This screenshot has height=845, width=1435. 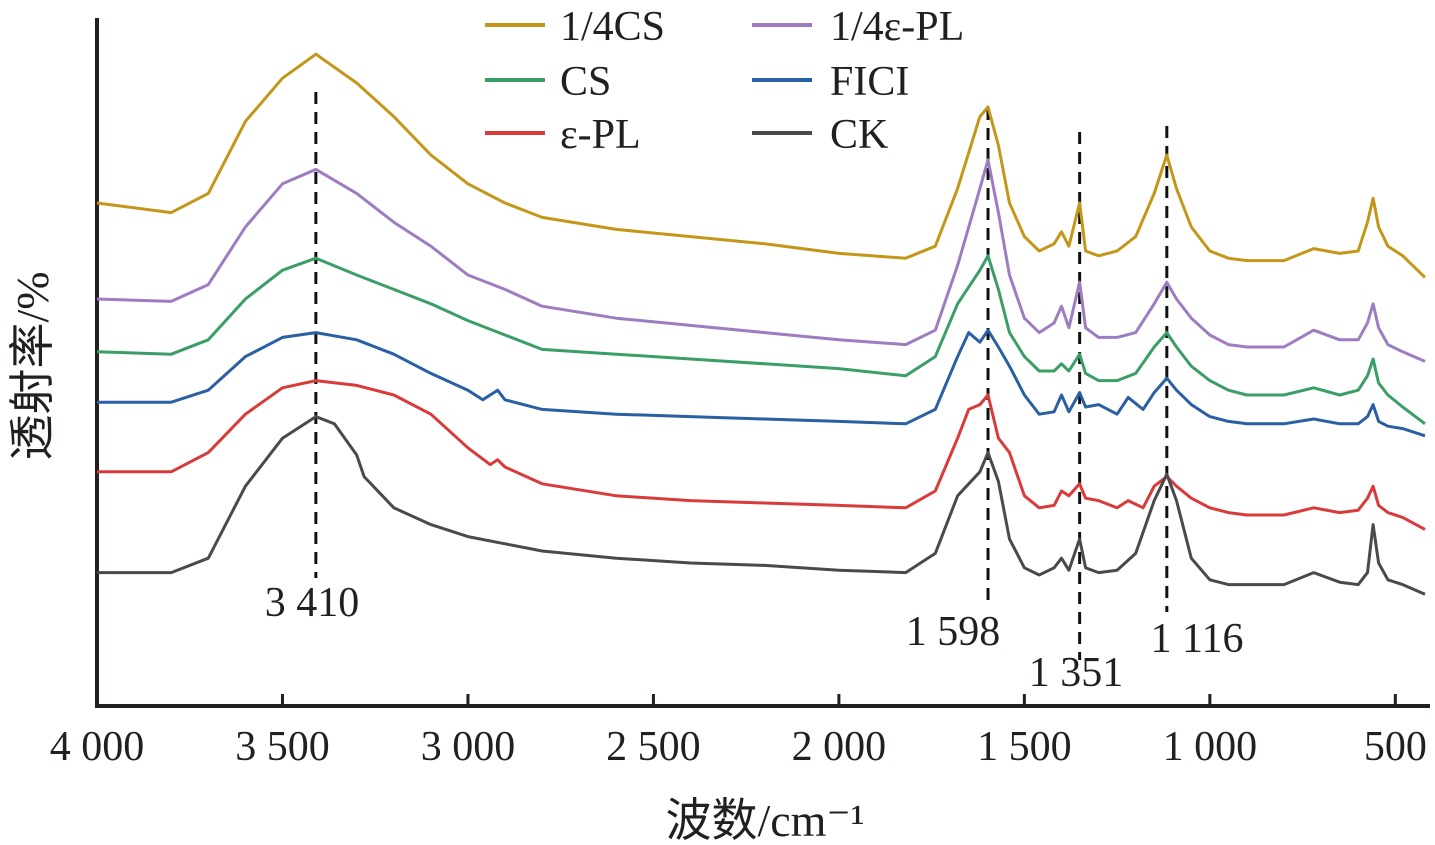 What do you see at coordinates (282, 747) in the screenshot?
I see `x-tick-label: 3 500` at bounding box center [282, 747].